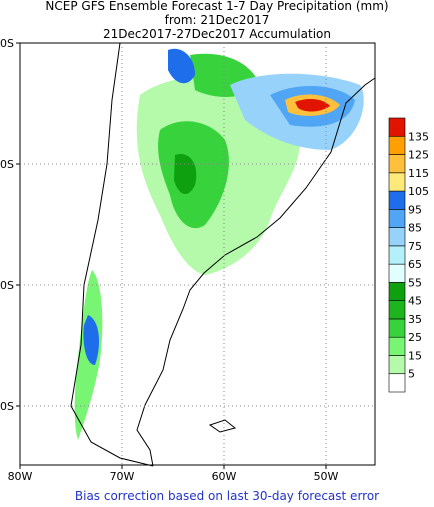 This screenshot has height=507, width=434. I want to click on legend-label: 35, so click(415, 319).